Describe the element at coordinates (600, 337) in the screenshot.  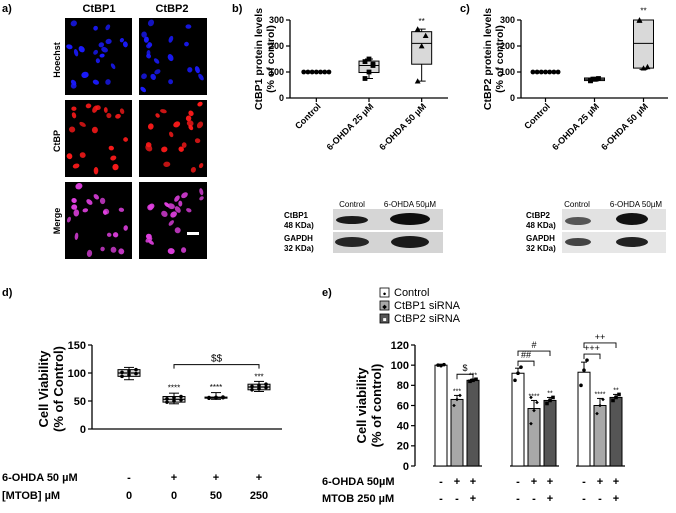
I see `bracket-label: ++` at that location.